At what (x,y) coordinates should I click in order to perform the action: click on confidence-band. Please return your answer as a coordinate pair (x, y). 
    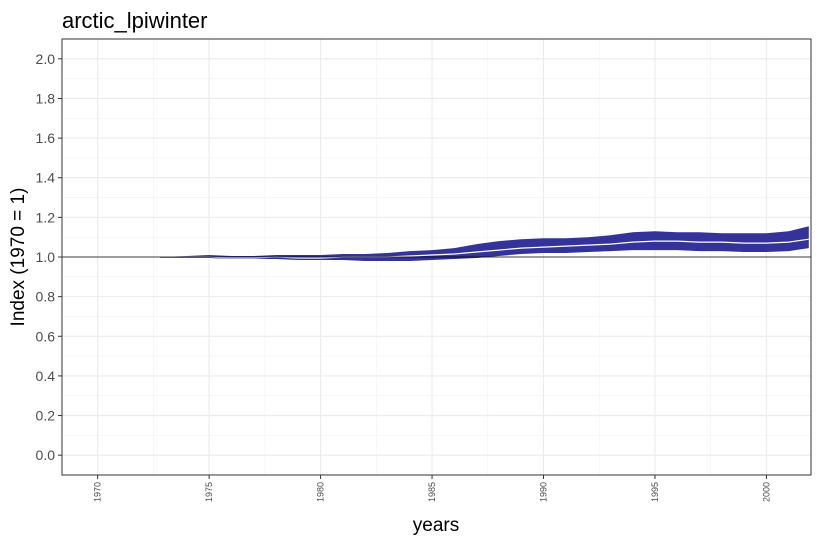
    Looking at the image, I should click on (484, 243).